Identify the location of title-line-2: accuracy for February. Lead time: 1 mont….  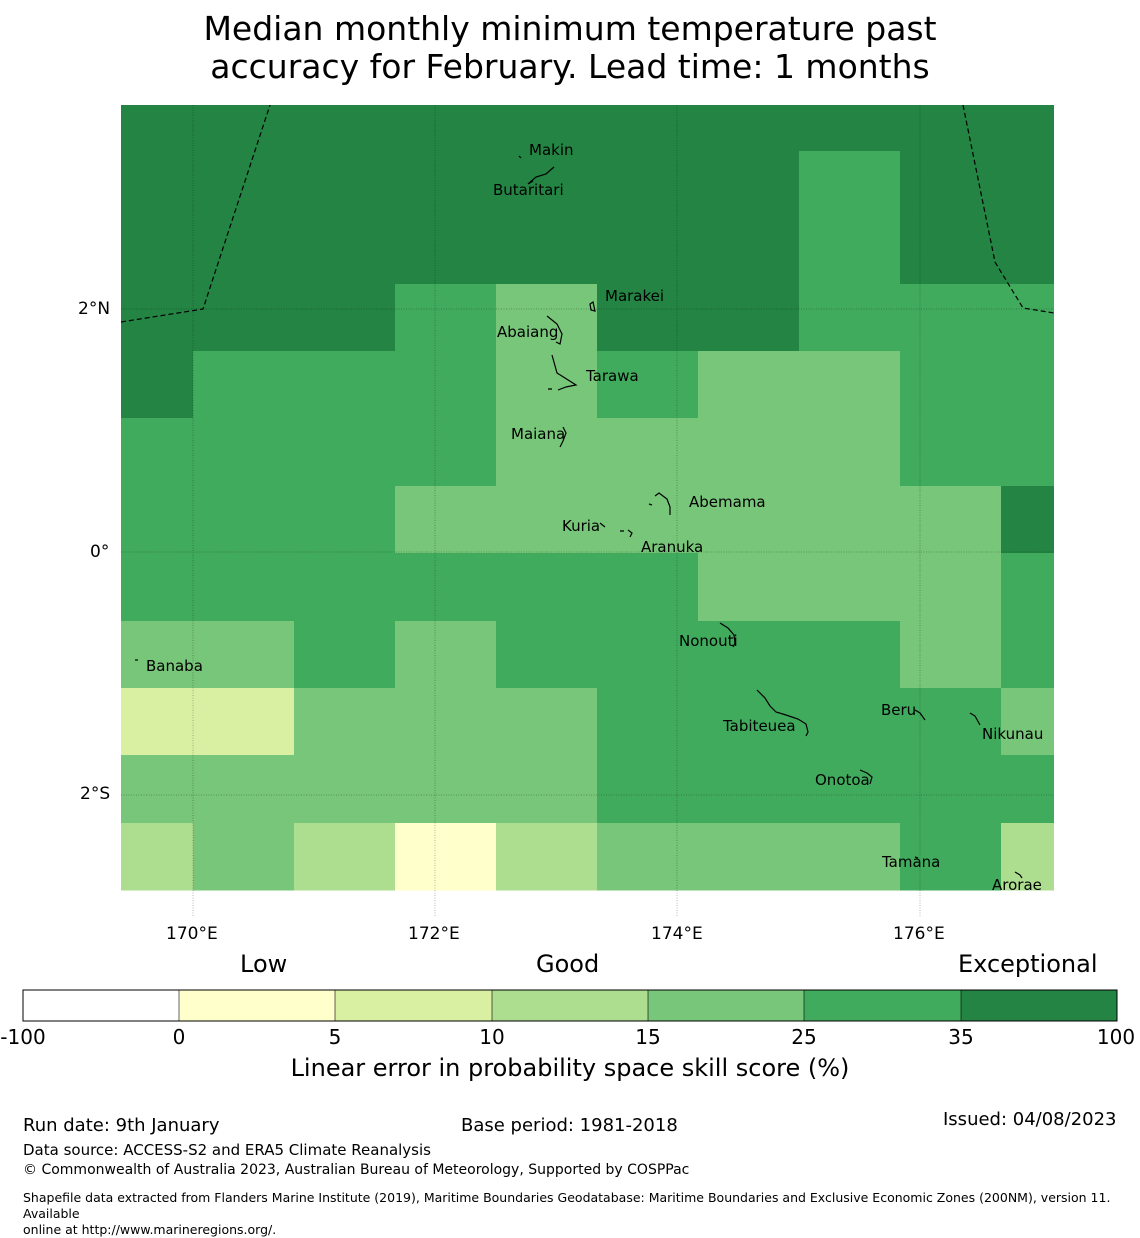
(570, 66).